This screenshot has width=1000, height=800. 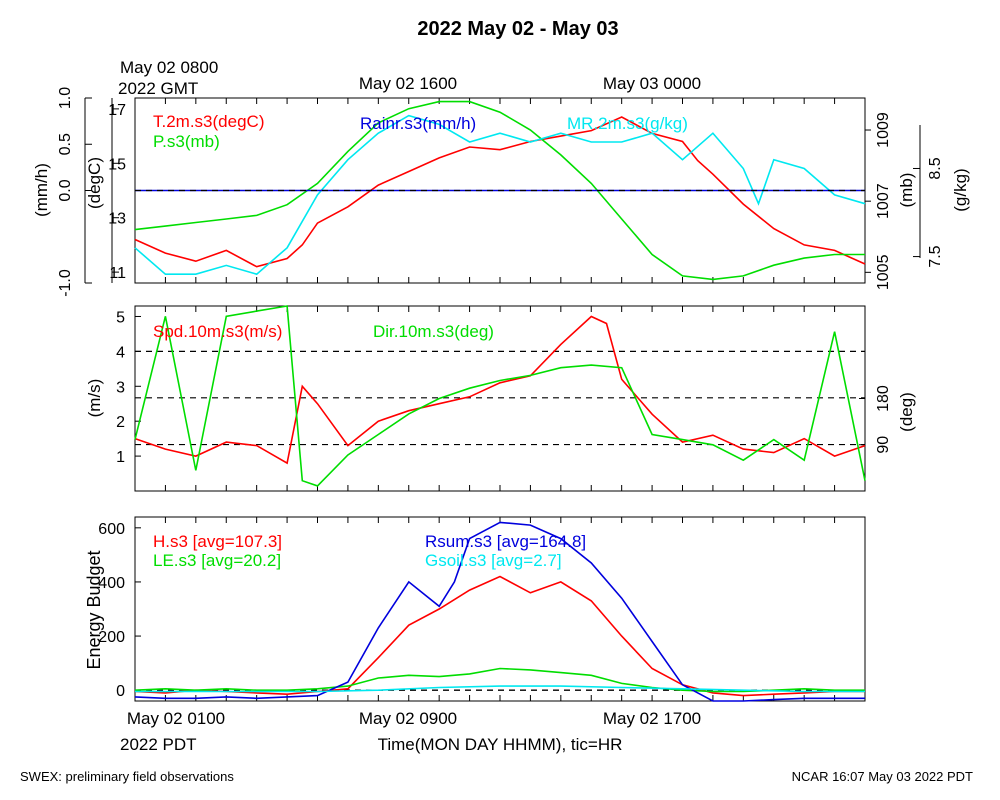 I want to click on top-time-label: 2022 GMT, so click(x=158, y=88).